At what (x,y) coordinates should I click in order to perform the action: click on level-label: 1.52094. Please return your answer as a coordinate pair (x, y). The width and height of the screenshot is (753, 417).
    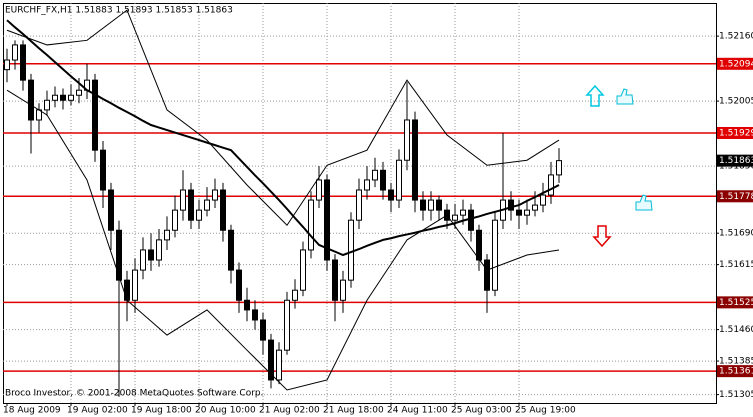
    Looking at the image, I should click on (736, 64).